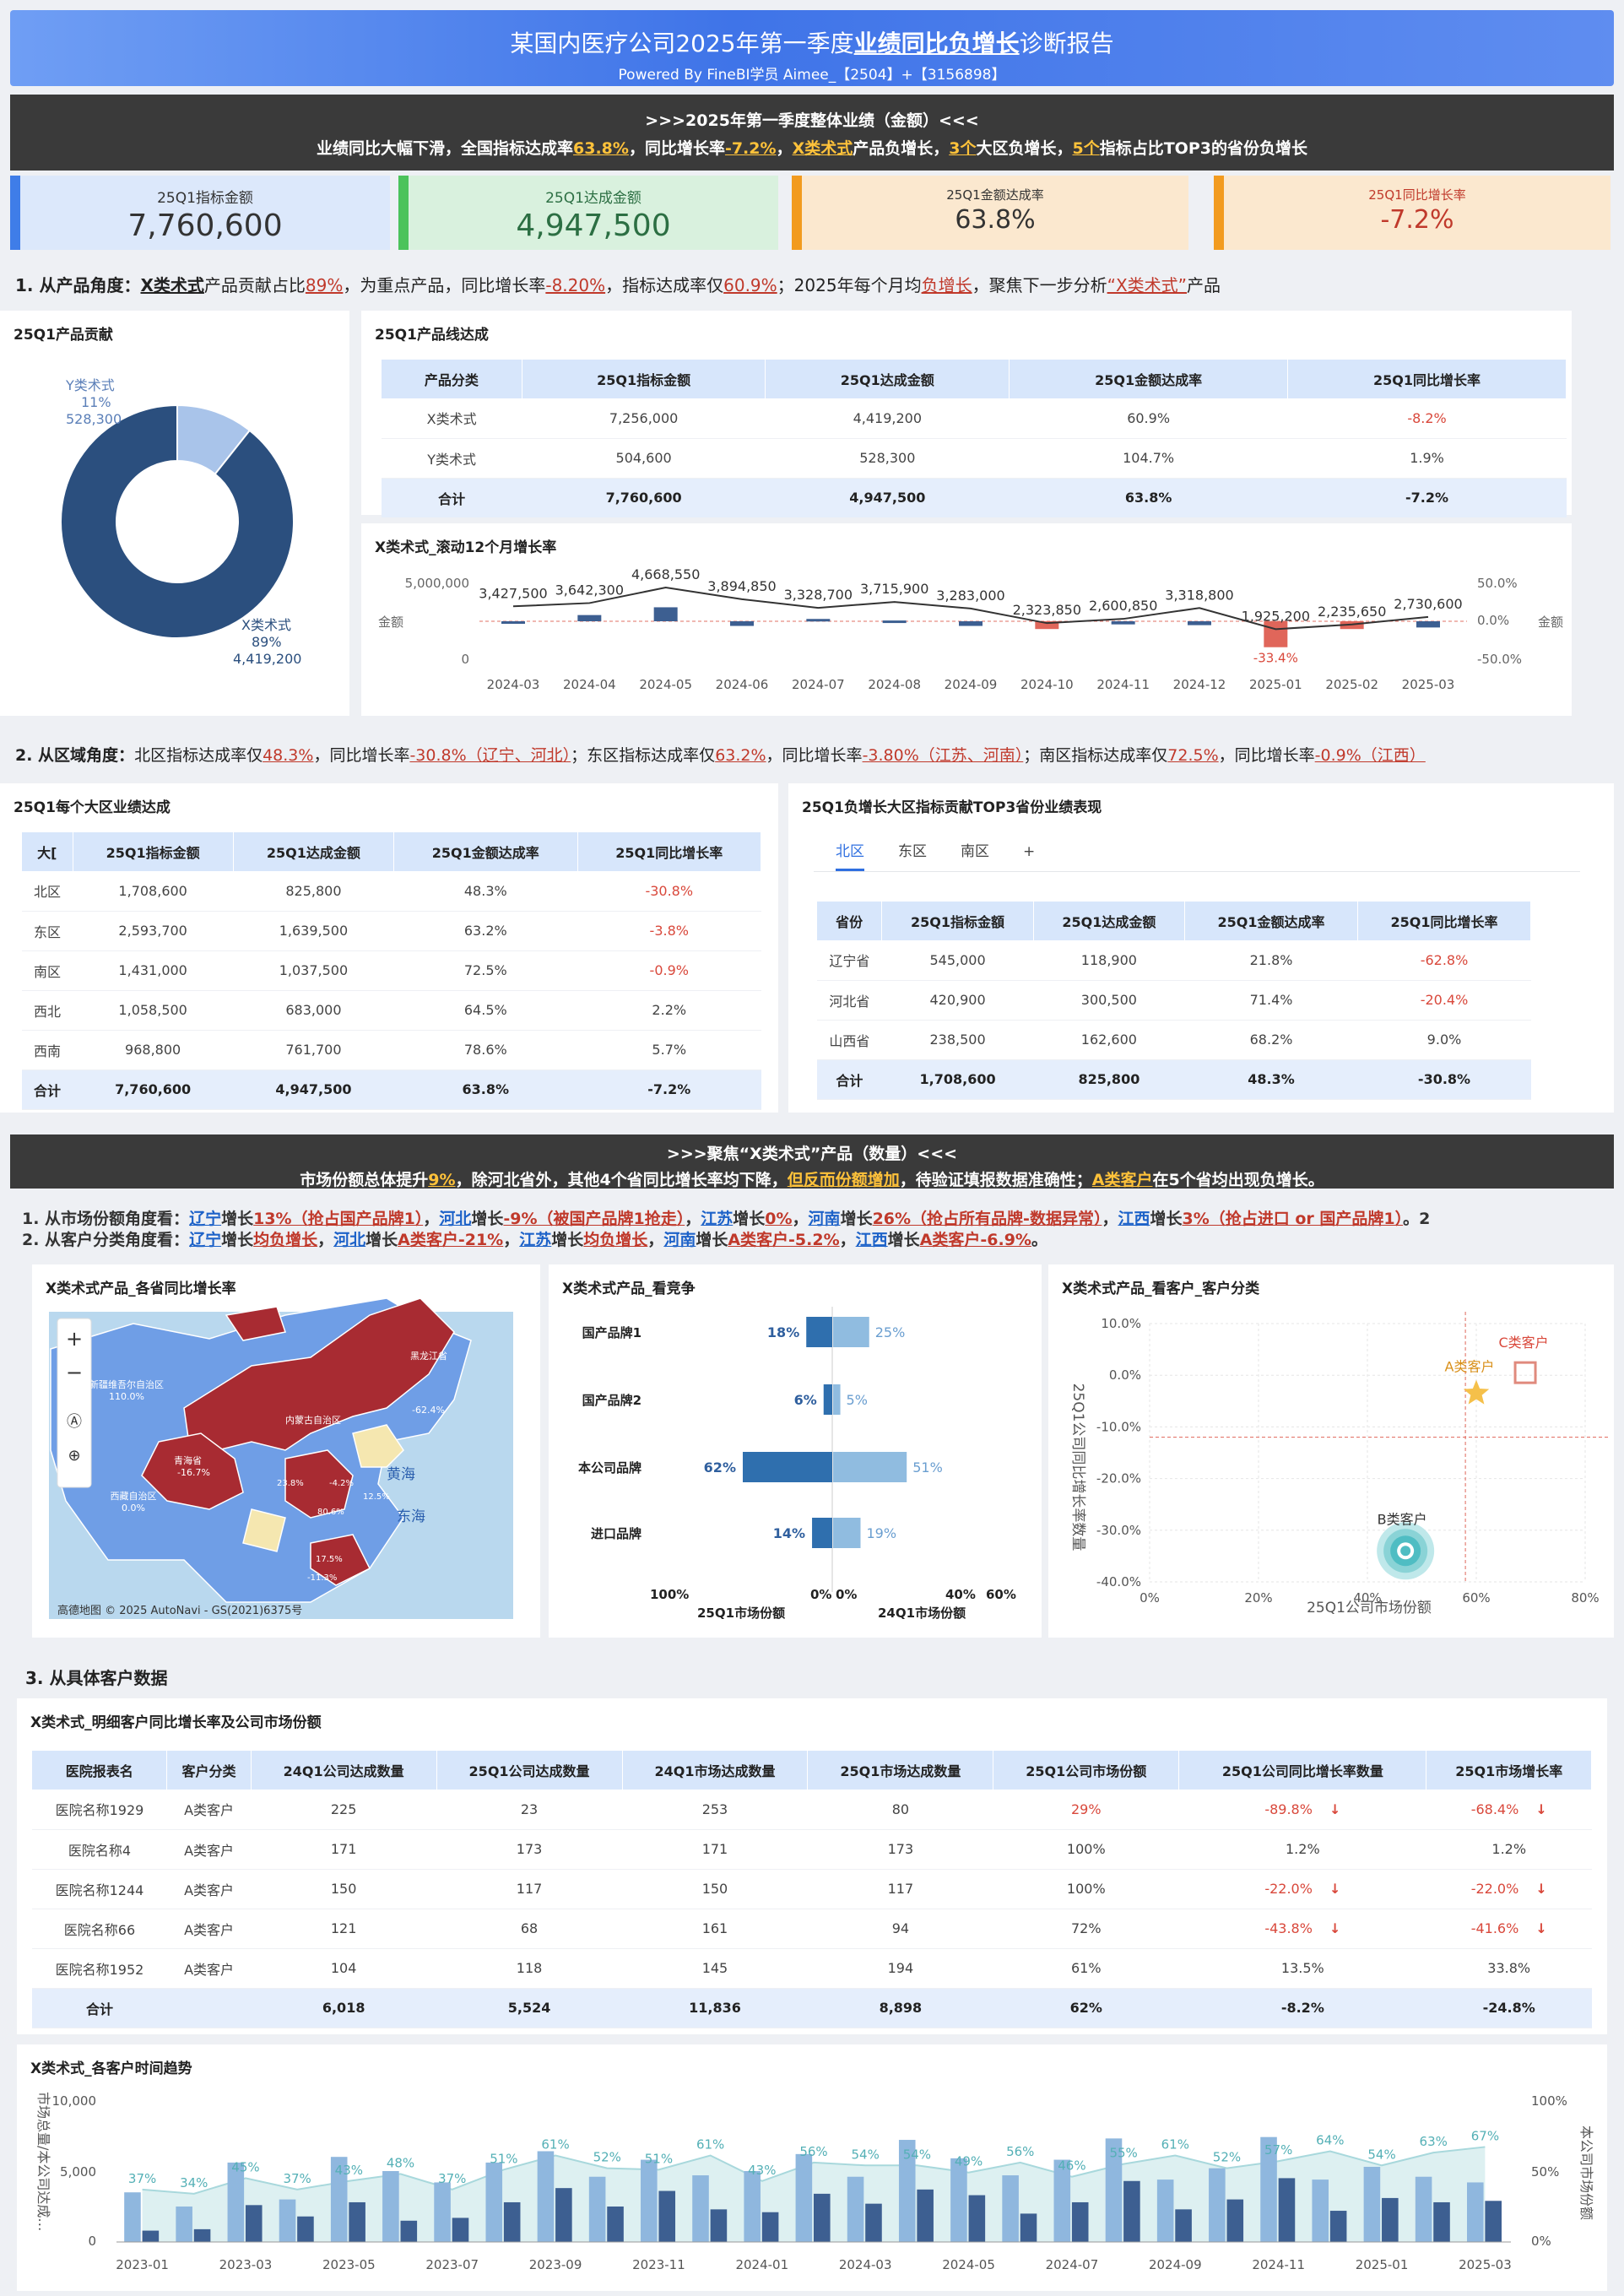 This screenshot has height=2296, width=1624. I want to click on down-arrow-icon: ↓, so click(1335, 1809).